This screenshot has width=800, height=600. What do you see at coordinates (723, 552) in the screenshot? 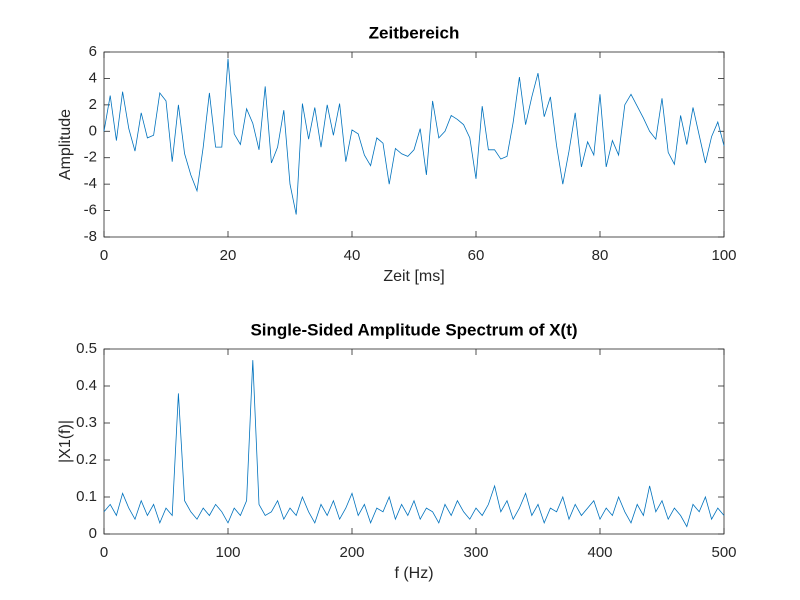
I see `x-tick-label: 500` at bounding box center [723, 552].